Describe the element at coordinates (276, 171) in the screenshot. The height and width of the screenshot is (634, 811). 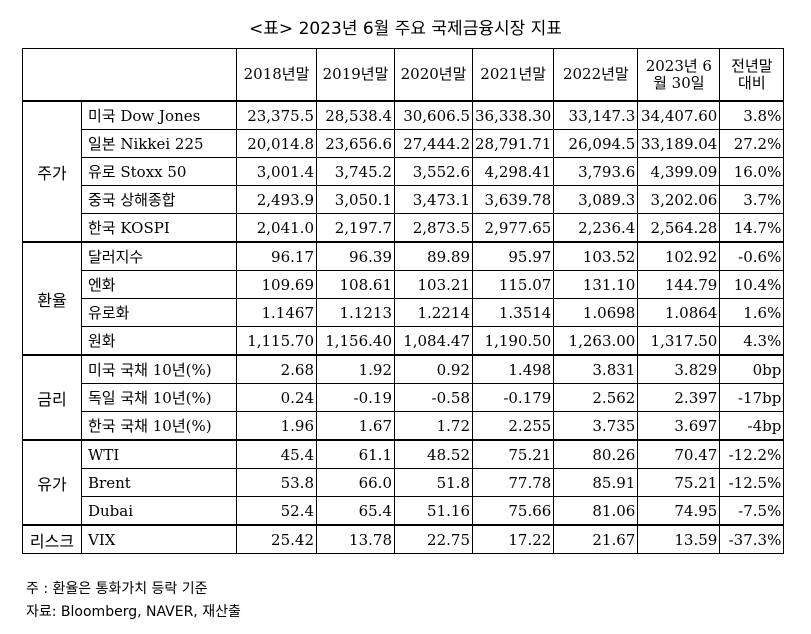
I see `value-cell: 3,001.4` at that location.